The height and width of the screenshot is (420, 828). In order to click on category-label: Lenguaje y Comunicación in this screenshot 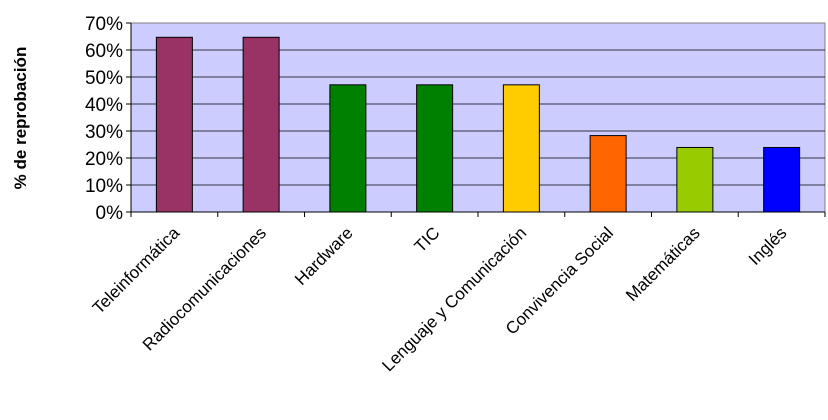, I will do `click(454, 299)`.